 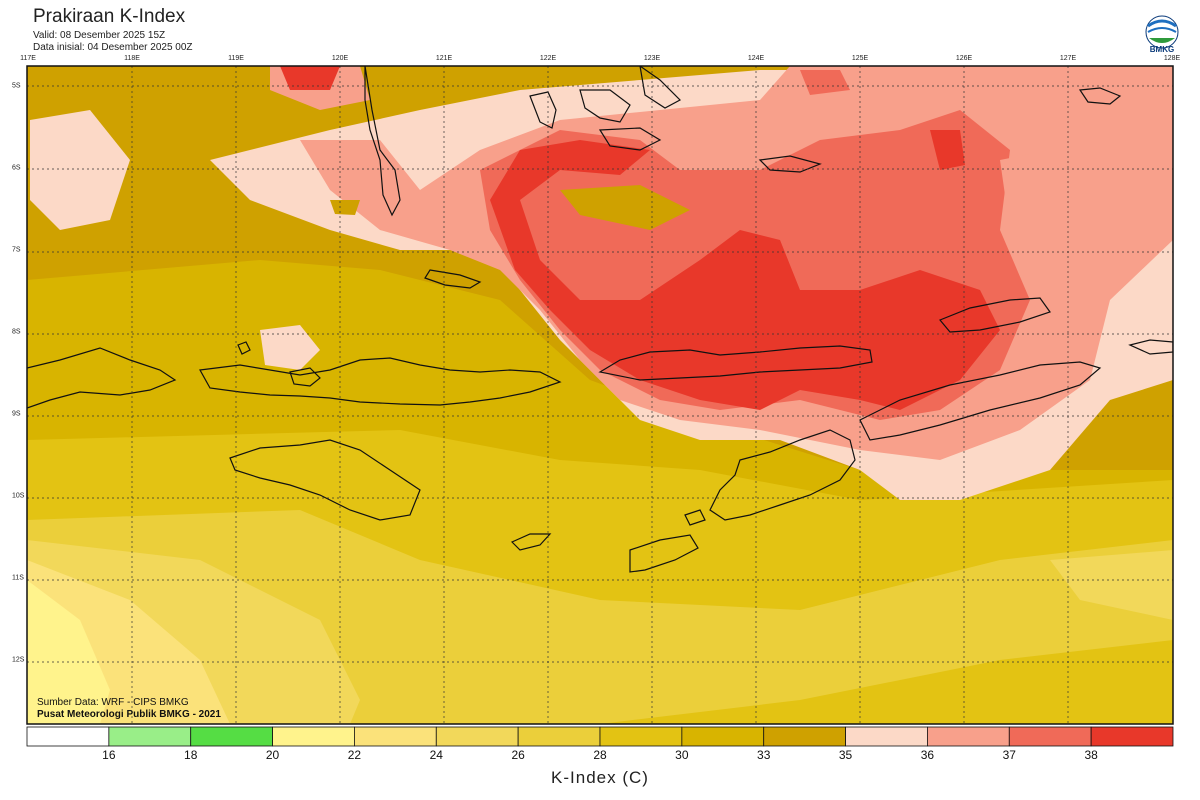 What do you see at coordinates (132, 58) in the screenshot?
I see `lon-label: 118E` at bounding box center [132, 58].